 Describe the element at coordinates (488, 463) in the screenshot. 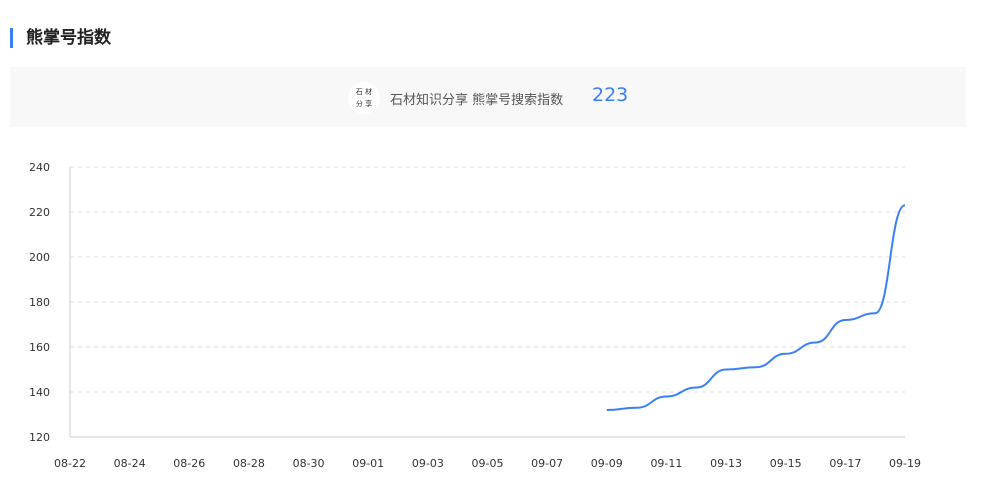

I see `x-tick-label: 09-05` at that location.